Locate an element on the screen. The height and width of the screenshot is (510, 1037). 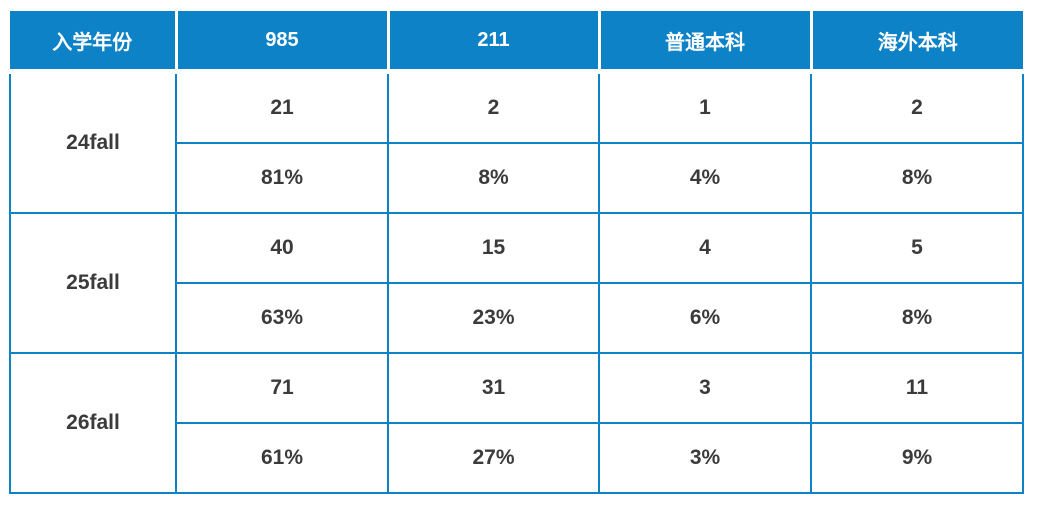
percent-cell: 23% is located at coordinates (493, 318).